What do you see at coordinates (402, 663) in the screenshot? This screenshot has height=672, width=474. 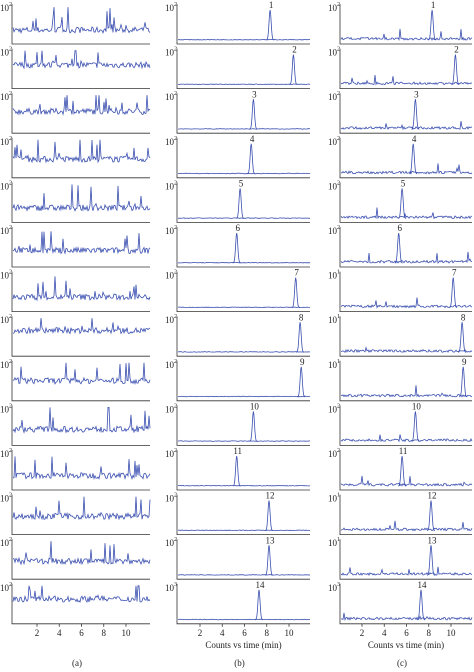 I see `column-label: (c)` at bounding box center [402, 663].